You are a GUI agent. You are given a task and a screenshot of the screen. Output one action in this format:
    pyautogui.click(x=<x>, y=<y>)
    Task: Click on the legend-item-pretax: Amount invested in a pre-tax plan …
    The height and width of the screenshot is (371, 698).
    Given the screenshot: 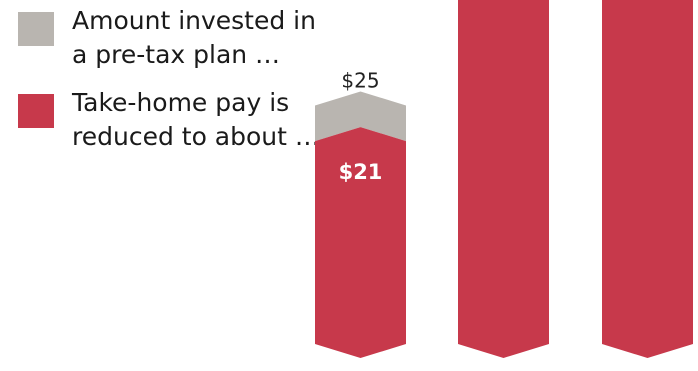 What is the action you would take?
    pyautogui.click(x=183, y=38)
    